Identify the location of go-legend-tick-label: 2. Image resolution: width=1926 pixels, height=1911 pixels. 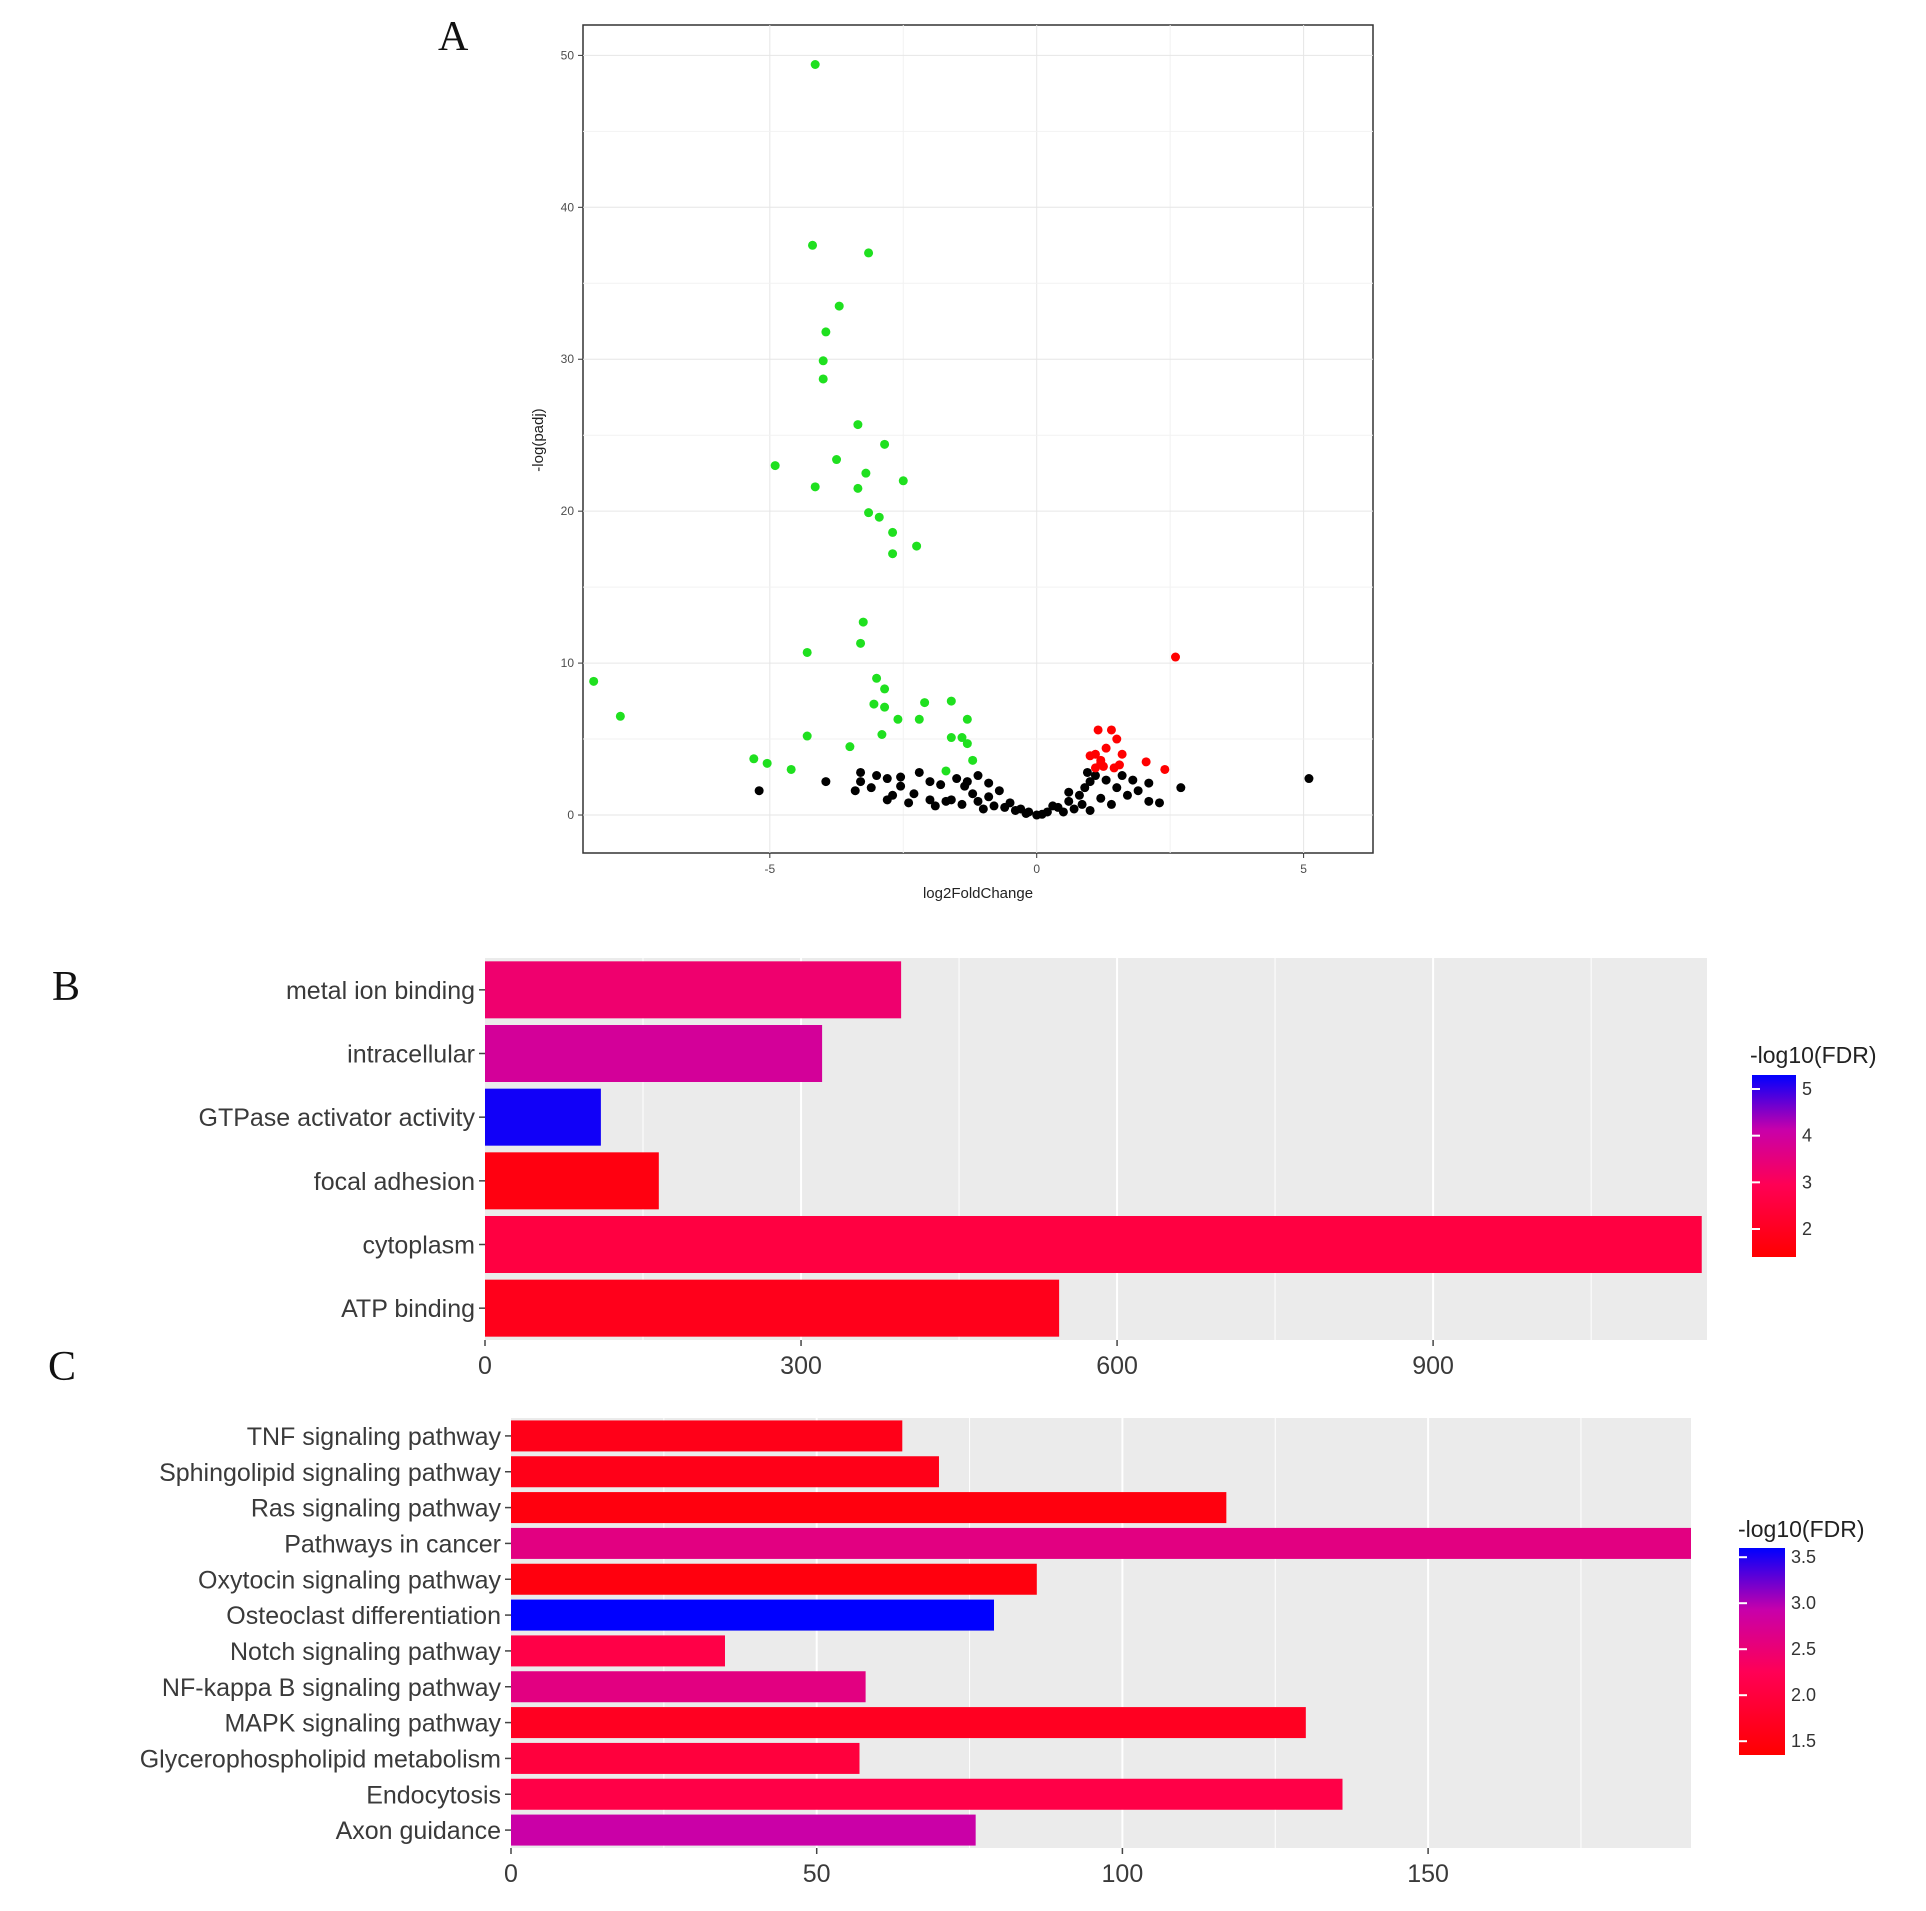
(1807, 1229).